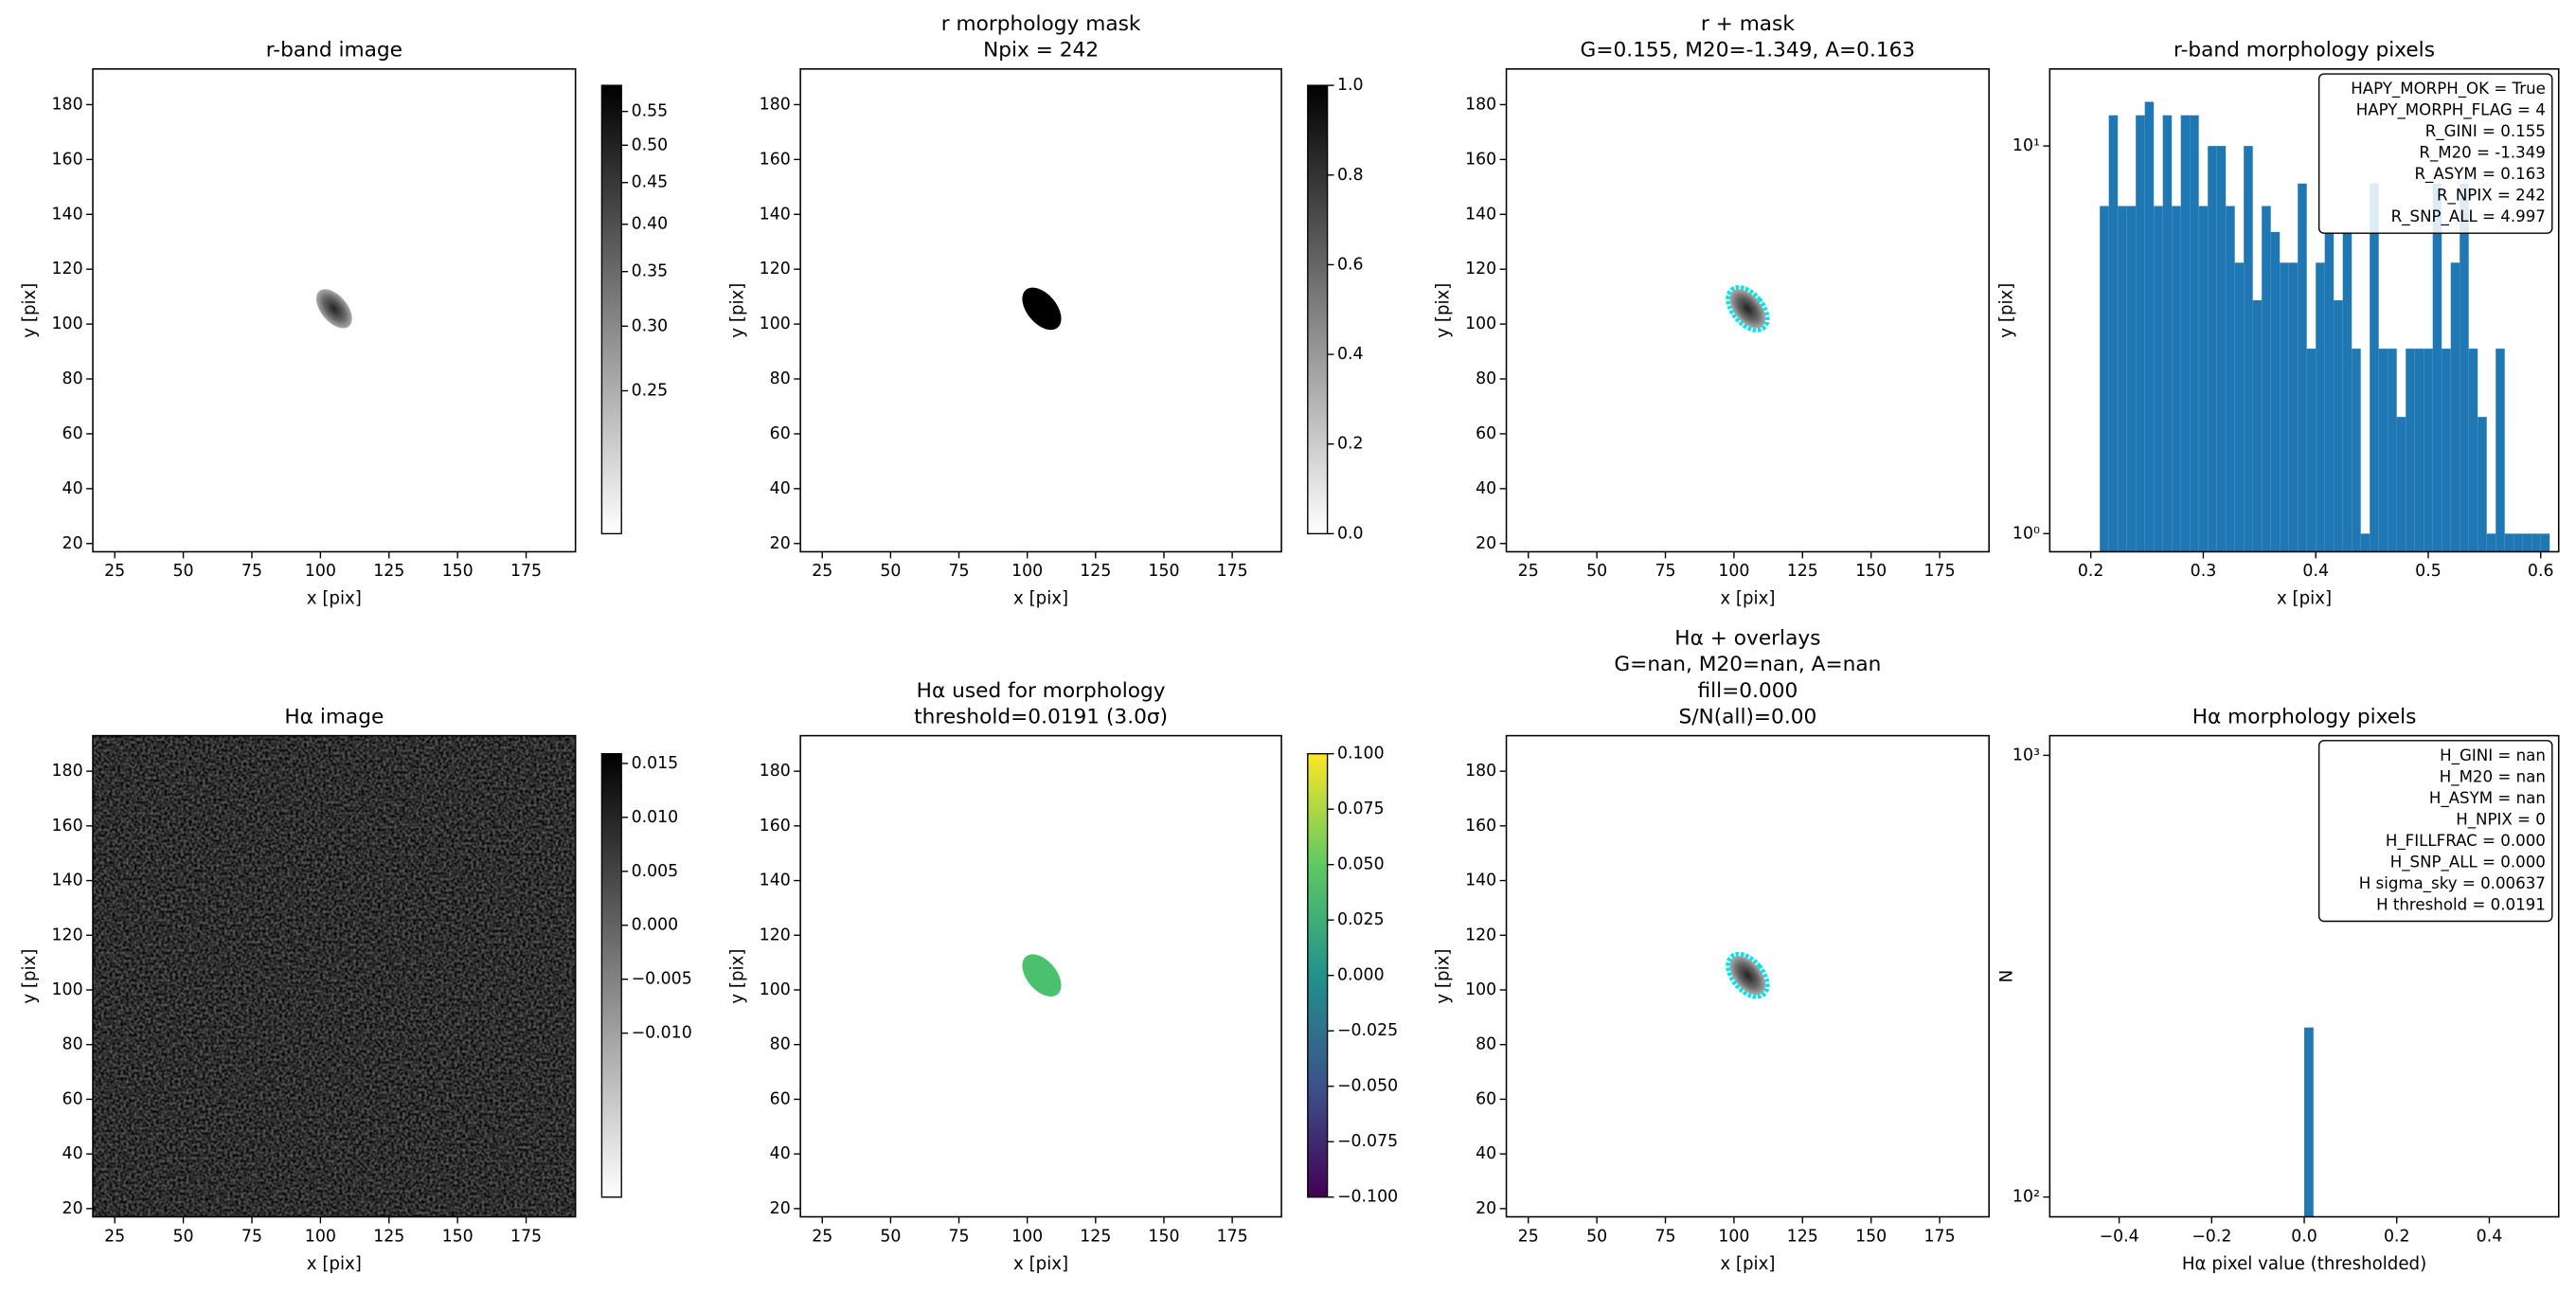 The height and width of the screenshot is (1294, 2576). I want to click on chart-title: Hα image, so click(334, 717).